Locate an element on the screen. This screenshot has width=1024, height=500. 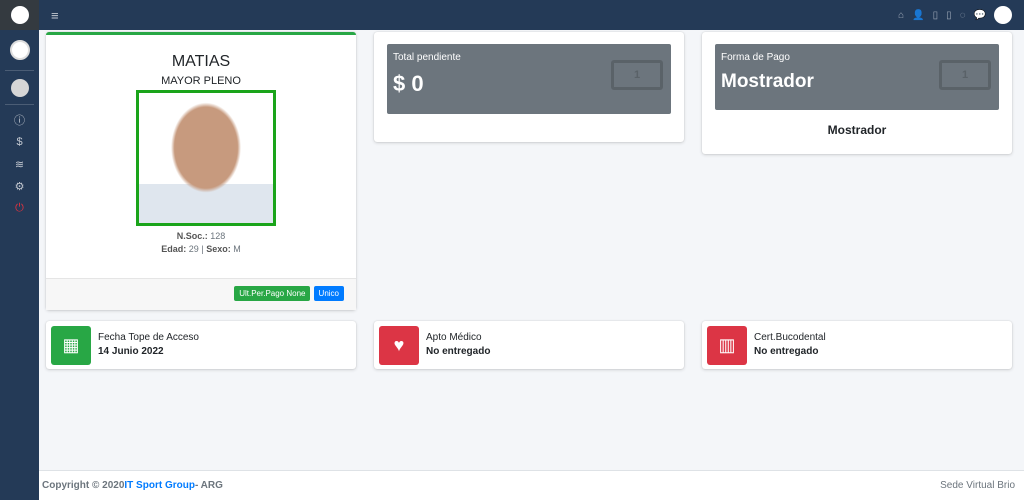
sidebar-item-layers: ≋ is located at coordinates (19, 164).